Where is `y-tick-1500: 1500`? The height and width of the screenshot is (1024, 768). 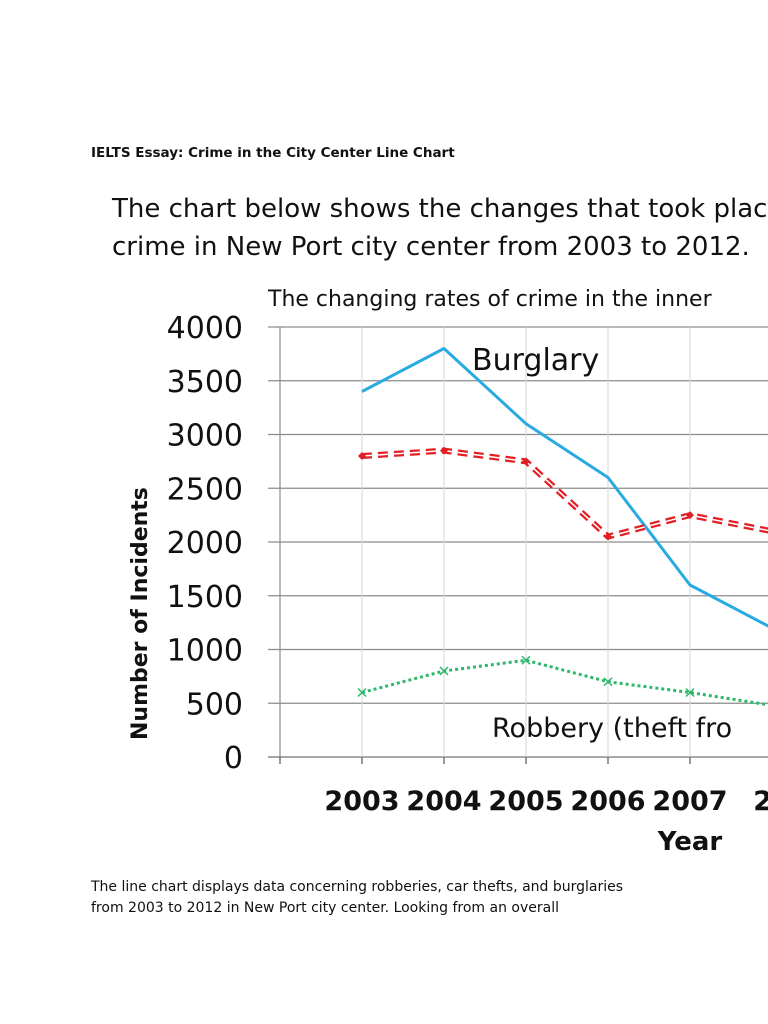 y-tick-1500: 1500 is located at coordinates (205, 597).